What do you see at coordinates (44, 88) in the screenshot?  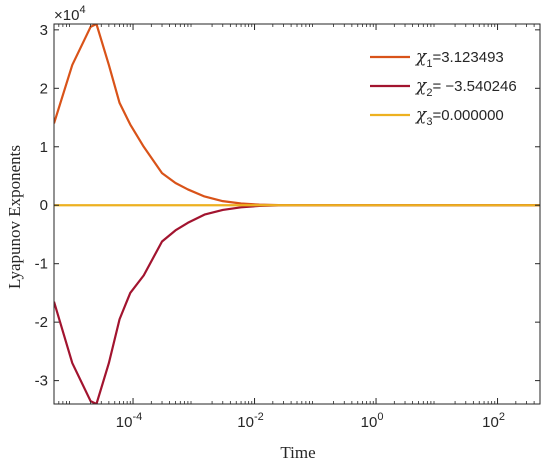 I see `y-tick-label: 2` at bounding box center [44, 88].